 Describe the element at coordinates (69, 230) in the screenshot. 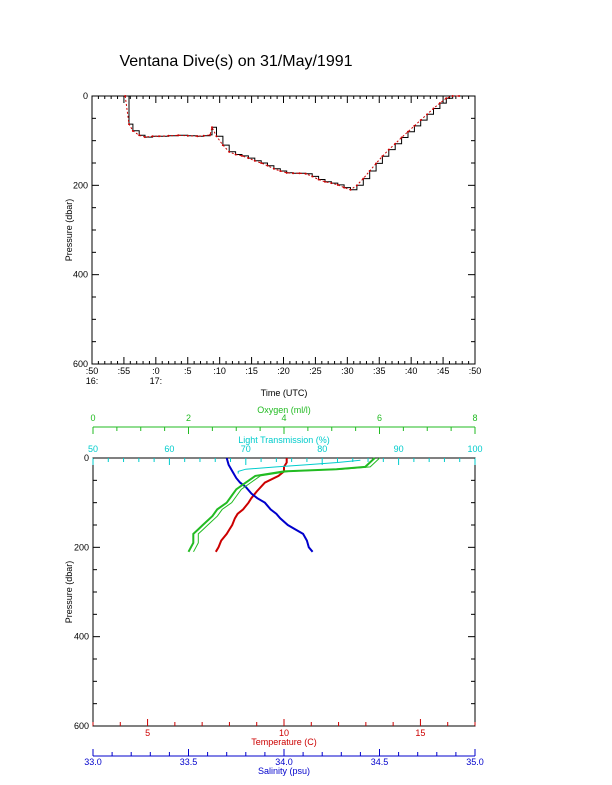

I see `panel1-y-axis-label: Pressure (dbar)` at that location.